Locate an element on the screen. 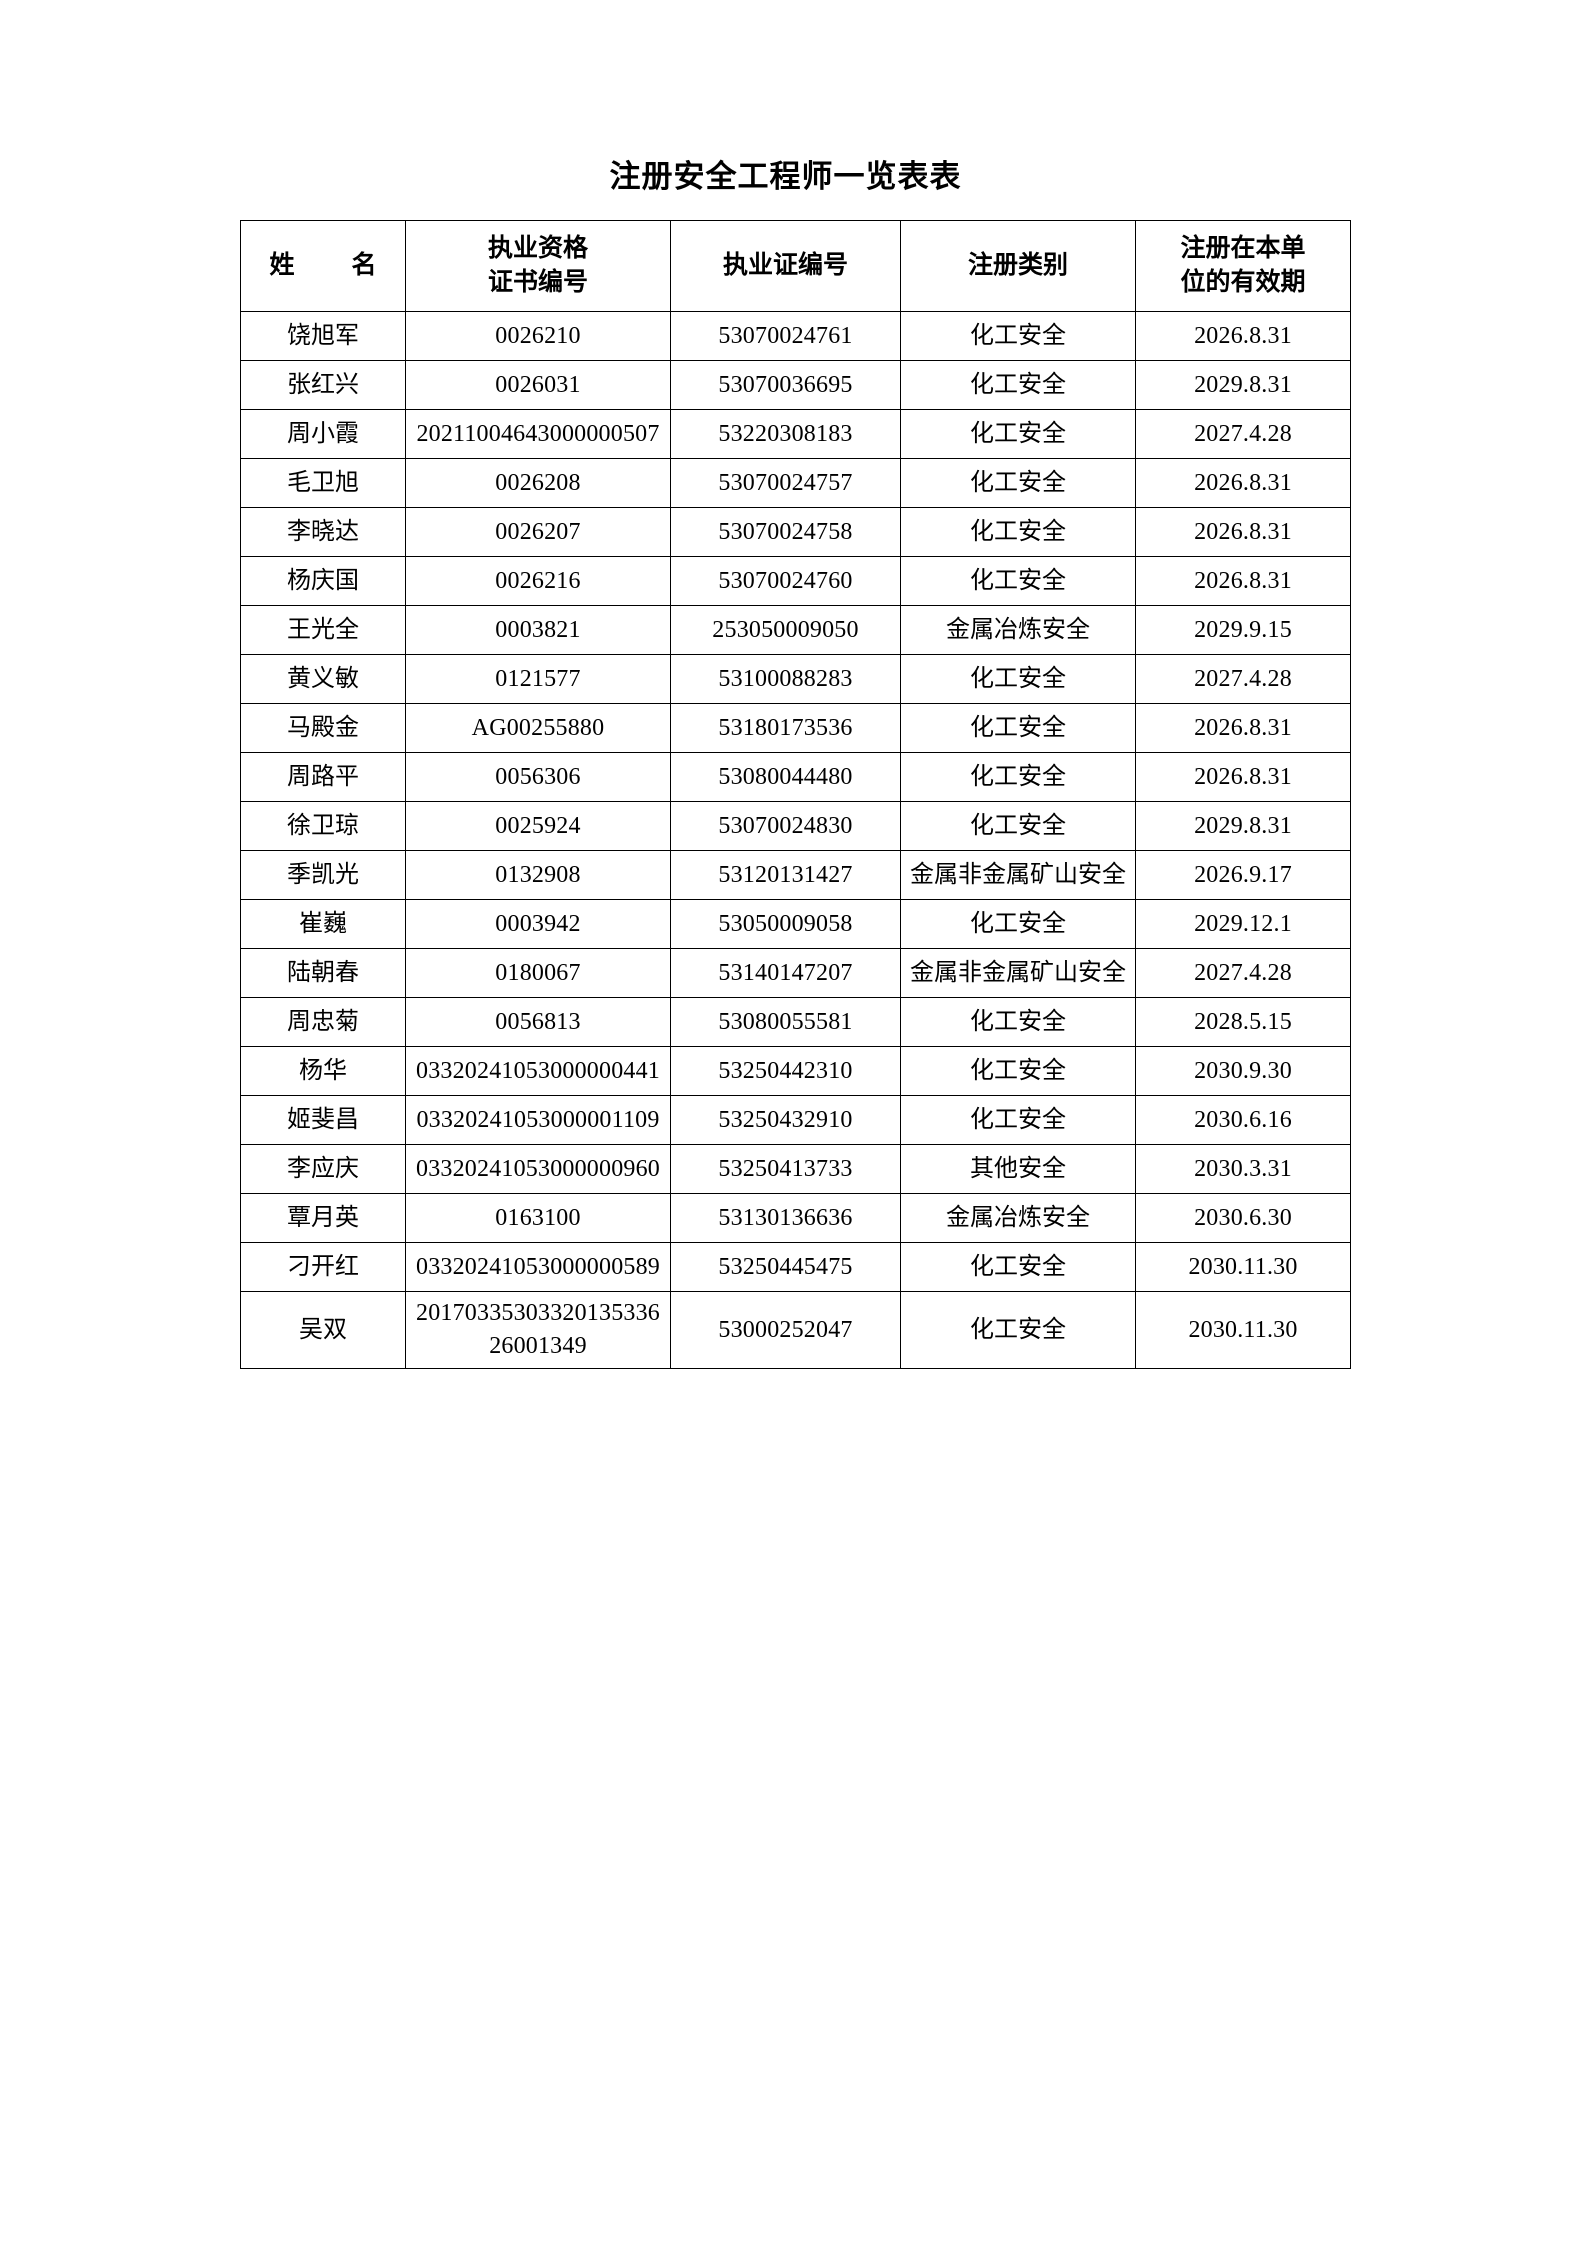 This screenshot has width=1587, height=2245. table-row: 徐卫琼 0025924 53070024830 化工安全 2029.8.31 is located at coordinates (795, 826).